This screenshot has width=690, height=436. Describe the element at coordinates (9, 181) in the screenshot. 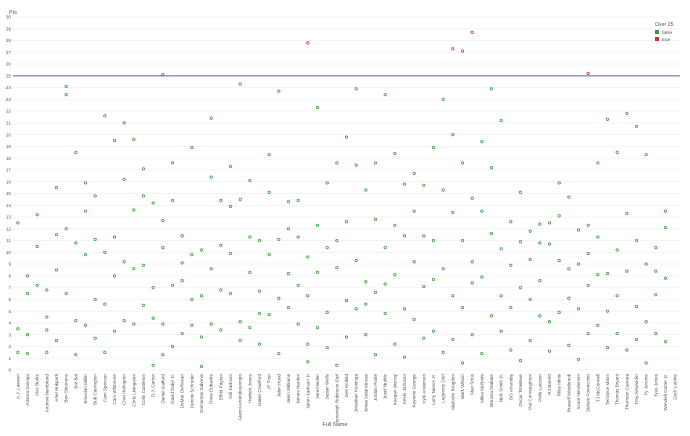

I see `y-tick-label: 16` at that location.